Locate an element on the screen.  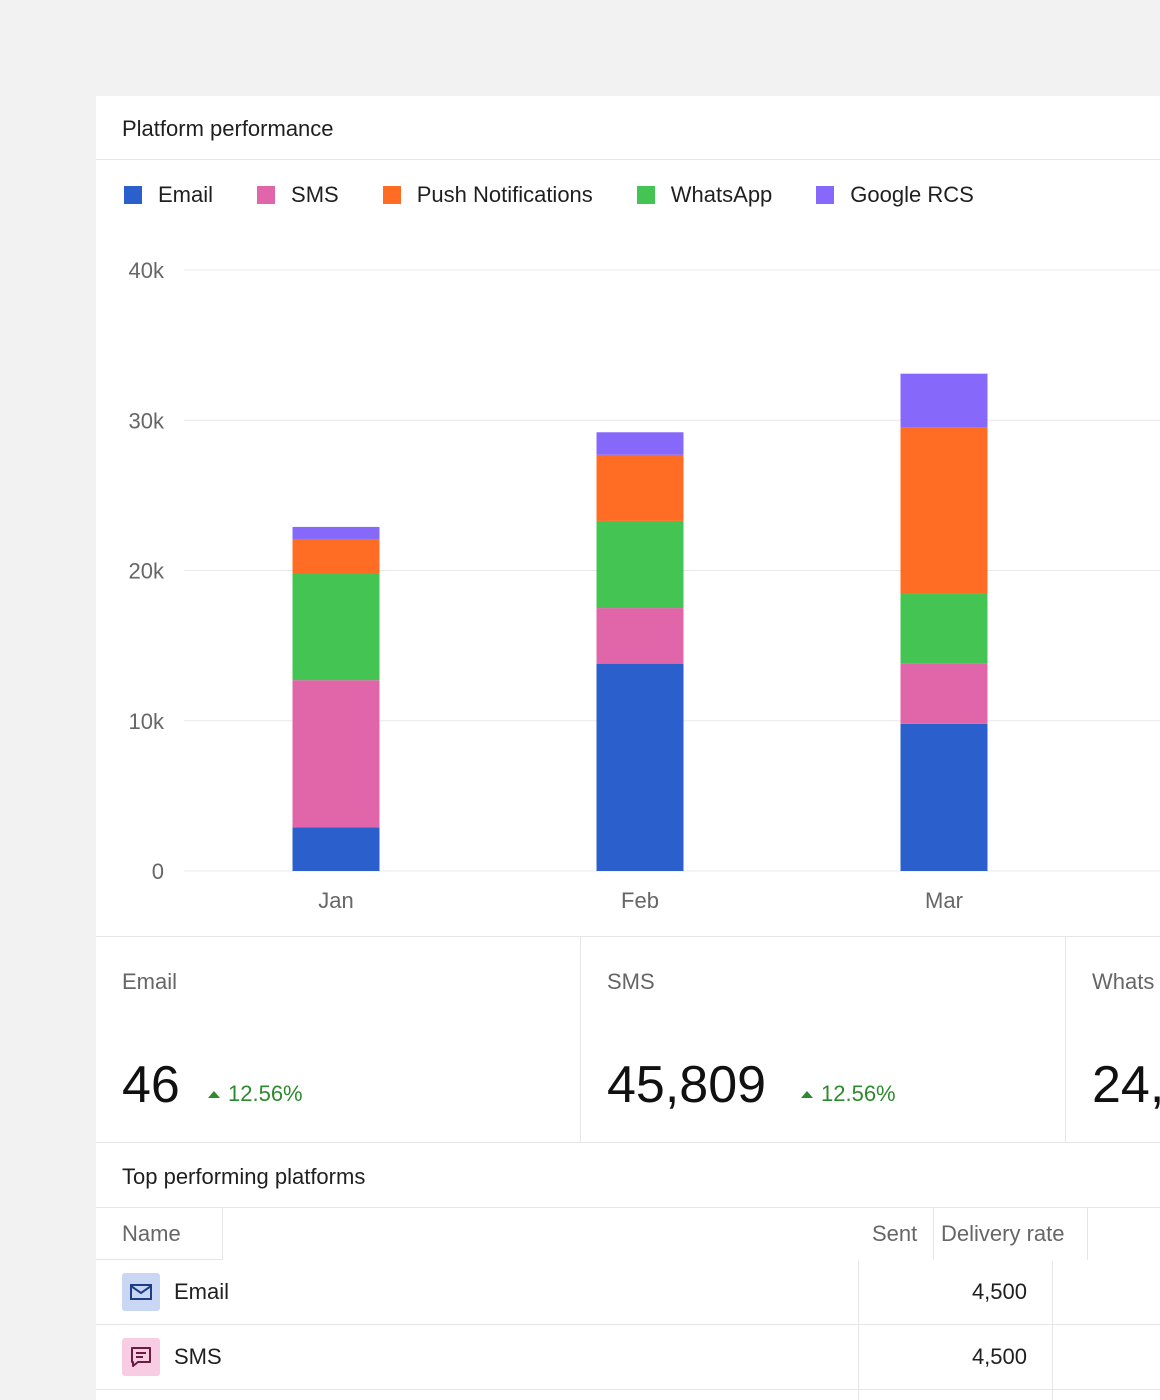
card-title: Platform performance is located at coordinates (228, 128).